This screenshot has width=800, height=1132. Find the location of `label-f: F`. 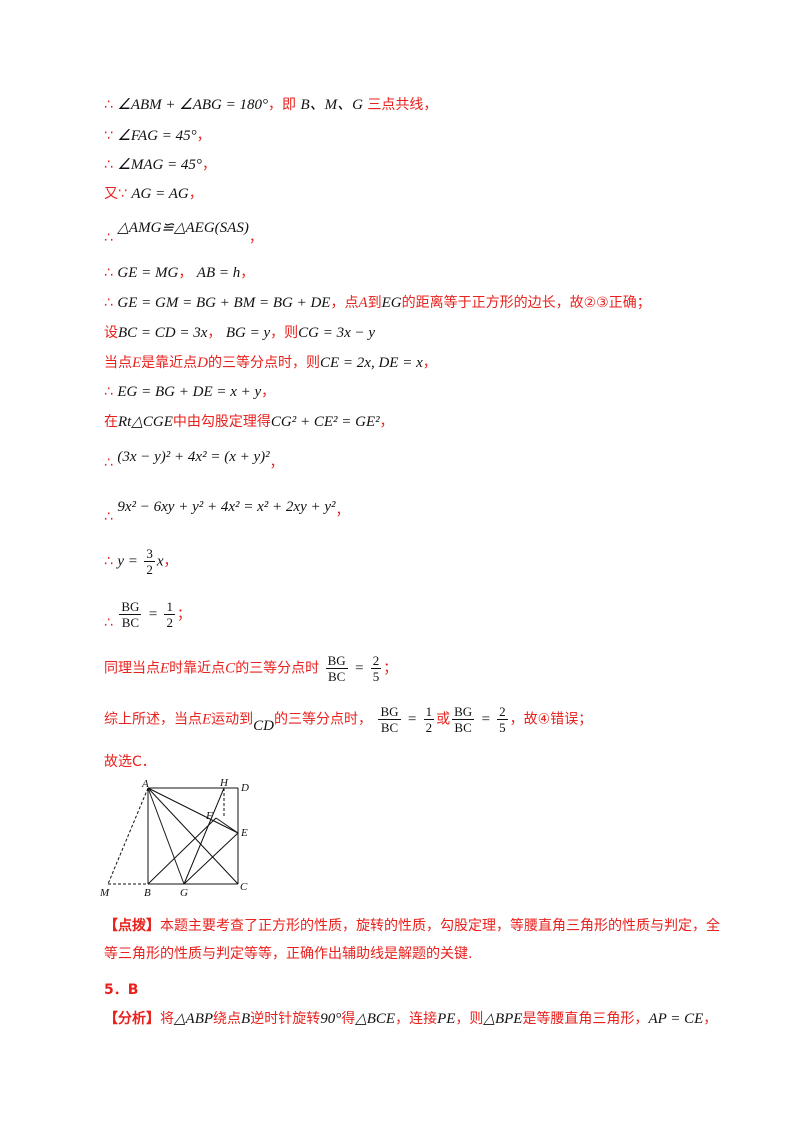

label-f: F is located at coordinates (209, 816).